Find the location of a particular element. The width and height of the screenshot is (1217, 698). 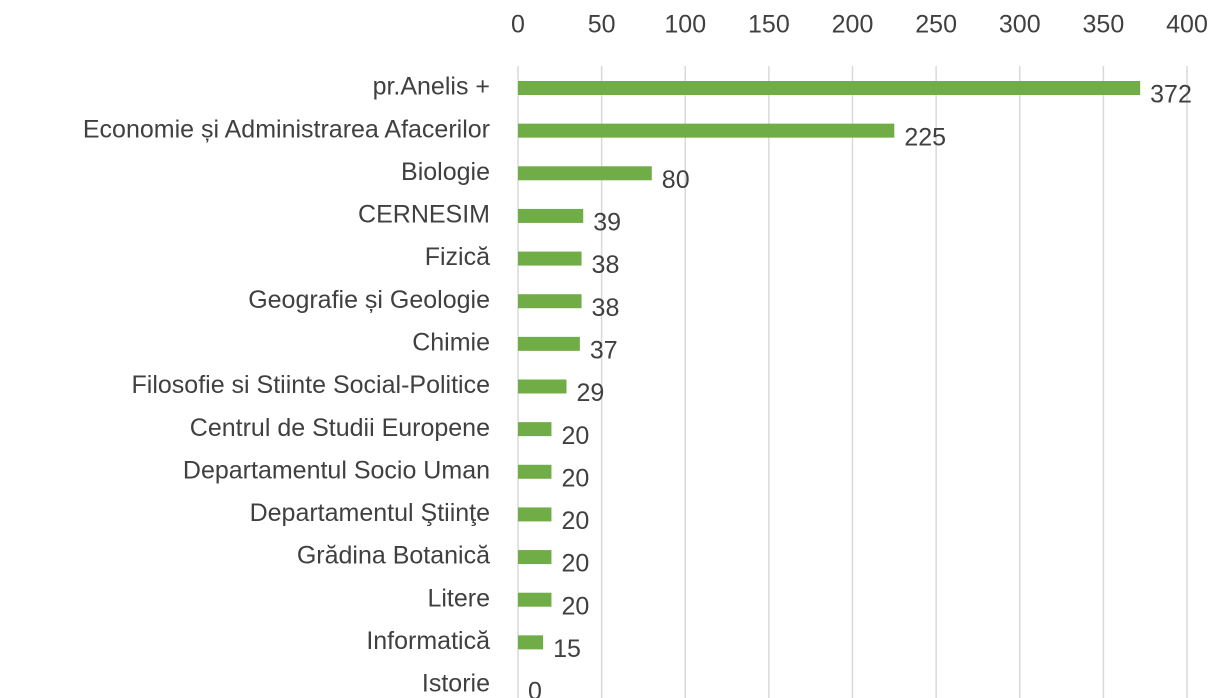

y-tick-label: Informatică is located at coordinates (428, 641).